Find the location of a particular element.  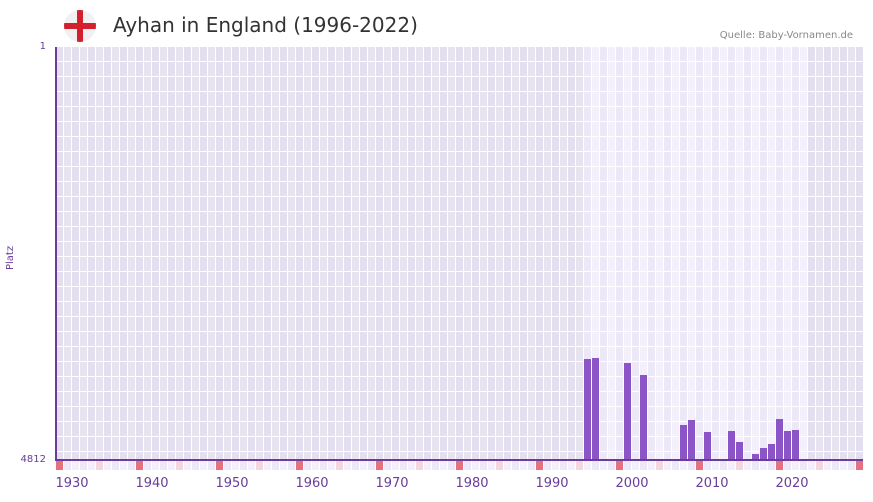

bar-2013 is located at coordinates (739, 451).